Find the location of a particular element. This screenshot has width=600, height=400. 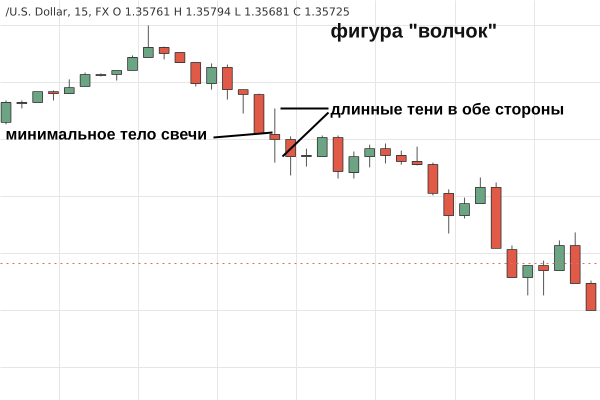

chart-subtitle: /U.S. Dollar, 15, FX O 1.35761 H 1.35794 L 1.35681 C 1.35725 is located at coordinates (178, 12).